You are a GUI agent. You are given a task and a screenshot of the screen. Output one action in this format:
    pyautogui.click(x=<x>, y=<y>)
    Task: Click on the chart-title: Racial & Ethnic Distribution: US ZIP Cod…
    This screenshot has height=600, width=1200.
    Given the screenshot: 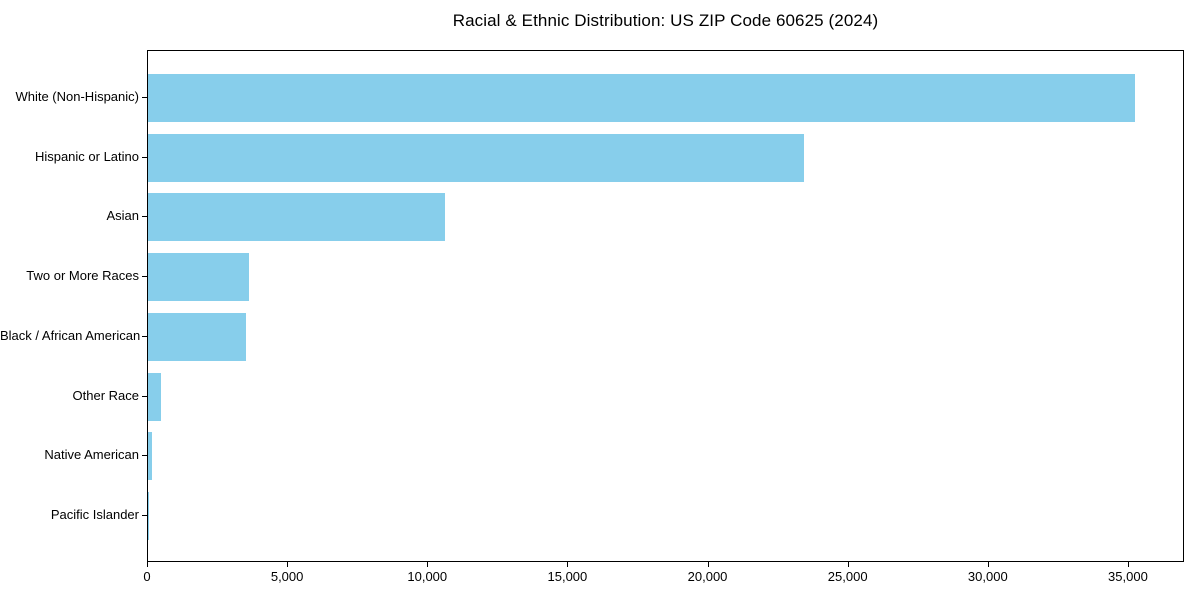 What is the action you would take?
    pyautogui.click(x=665, y=20)
    